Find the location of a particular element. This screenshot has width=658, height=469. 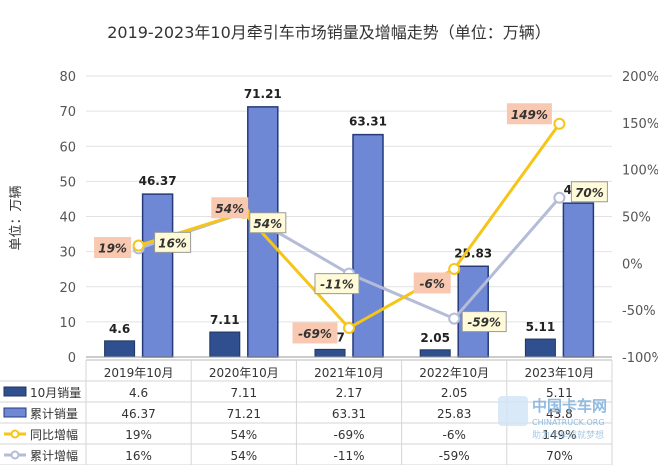

table-cell: 4.6 is located at coordinates (138, 393).